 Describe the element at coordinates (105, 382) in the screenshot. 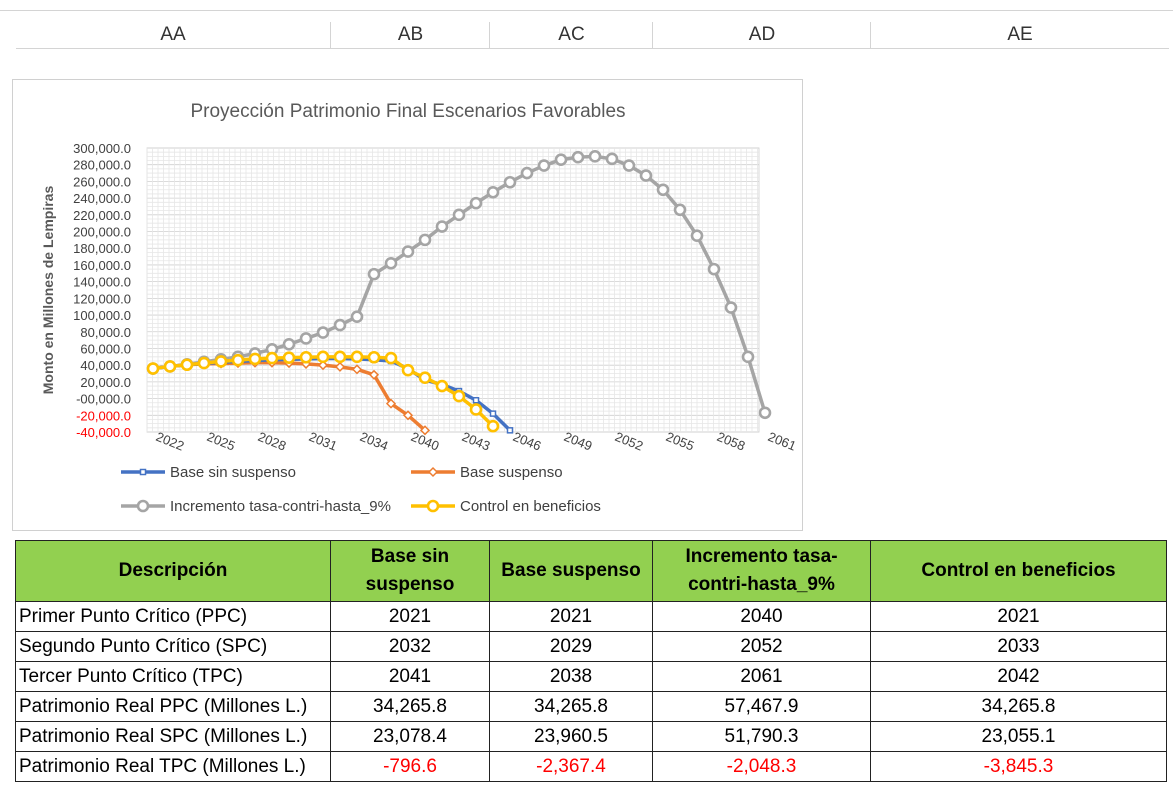

I see `y-tick-label: 20,000.0` at that location.